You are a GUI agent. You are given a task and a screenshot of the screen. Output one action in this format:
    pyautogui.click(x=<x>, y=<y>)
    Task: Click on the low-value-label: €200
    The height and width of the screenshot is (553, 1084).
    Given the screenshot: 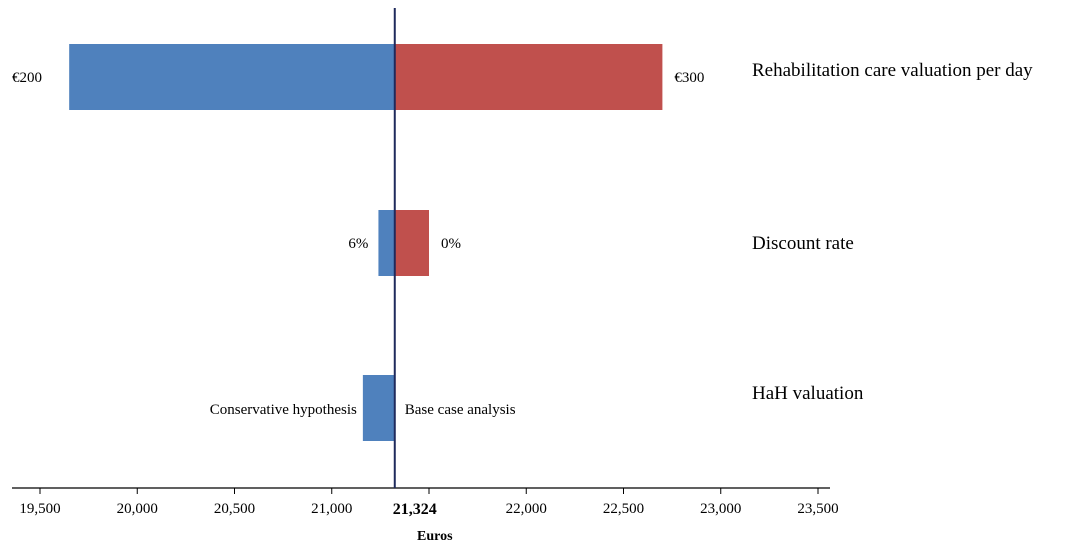 What is the action you would take?
    pyautogui.click(x=27, y=78)
    